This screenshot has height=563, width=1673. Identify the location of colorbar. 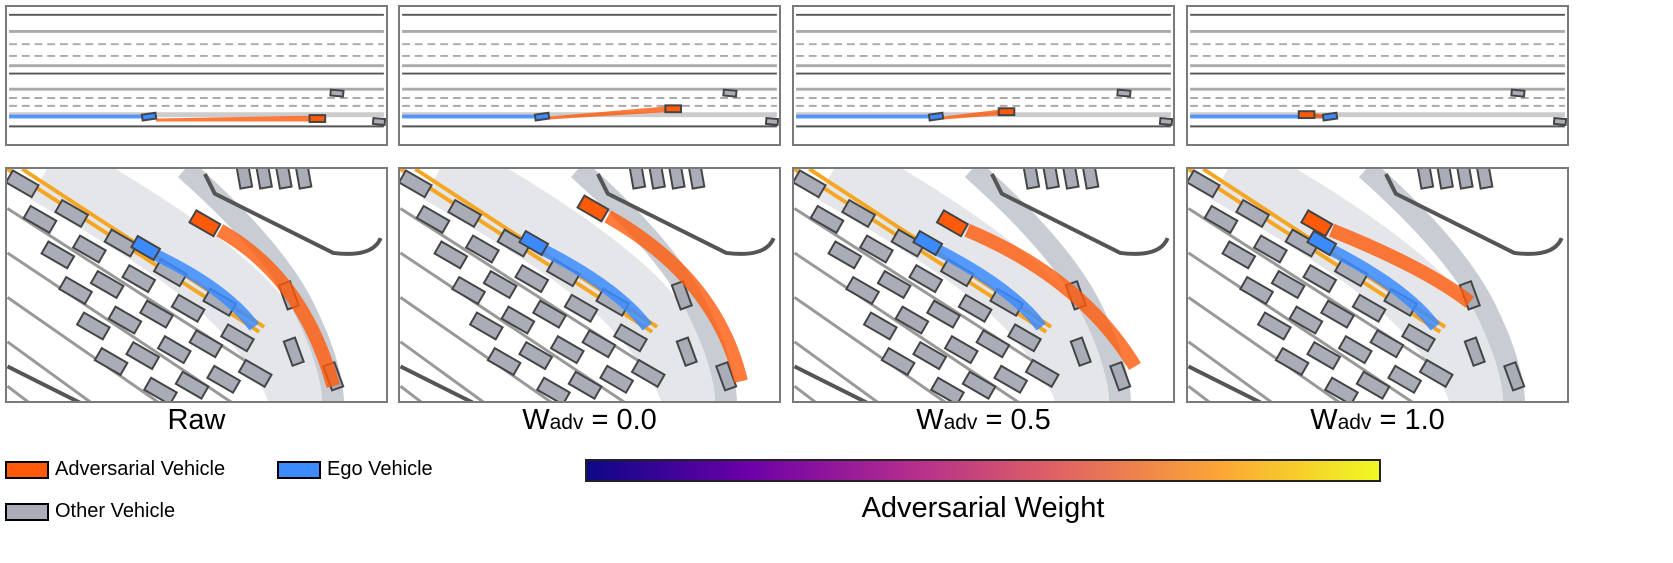
(983, 470).